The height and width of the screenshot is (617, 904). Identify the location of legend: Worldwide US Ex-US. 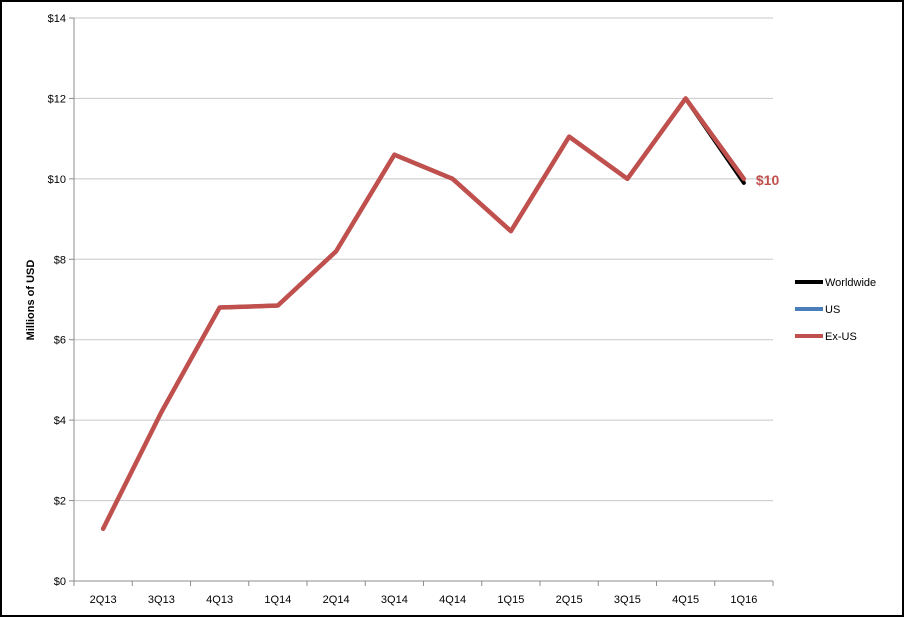
(835, 310).